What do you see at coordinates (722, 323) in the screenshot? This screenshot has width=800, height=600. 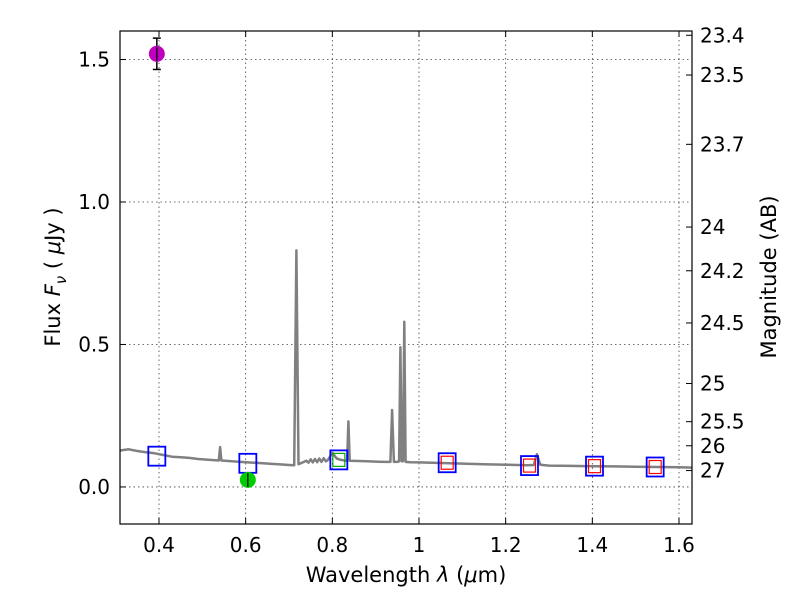 I see `y2-tick-label: 24.5` at bounding box center [722, 323].